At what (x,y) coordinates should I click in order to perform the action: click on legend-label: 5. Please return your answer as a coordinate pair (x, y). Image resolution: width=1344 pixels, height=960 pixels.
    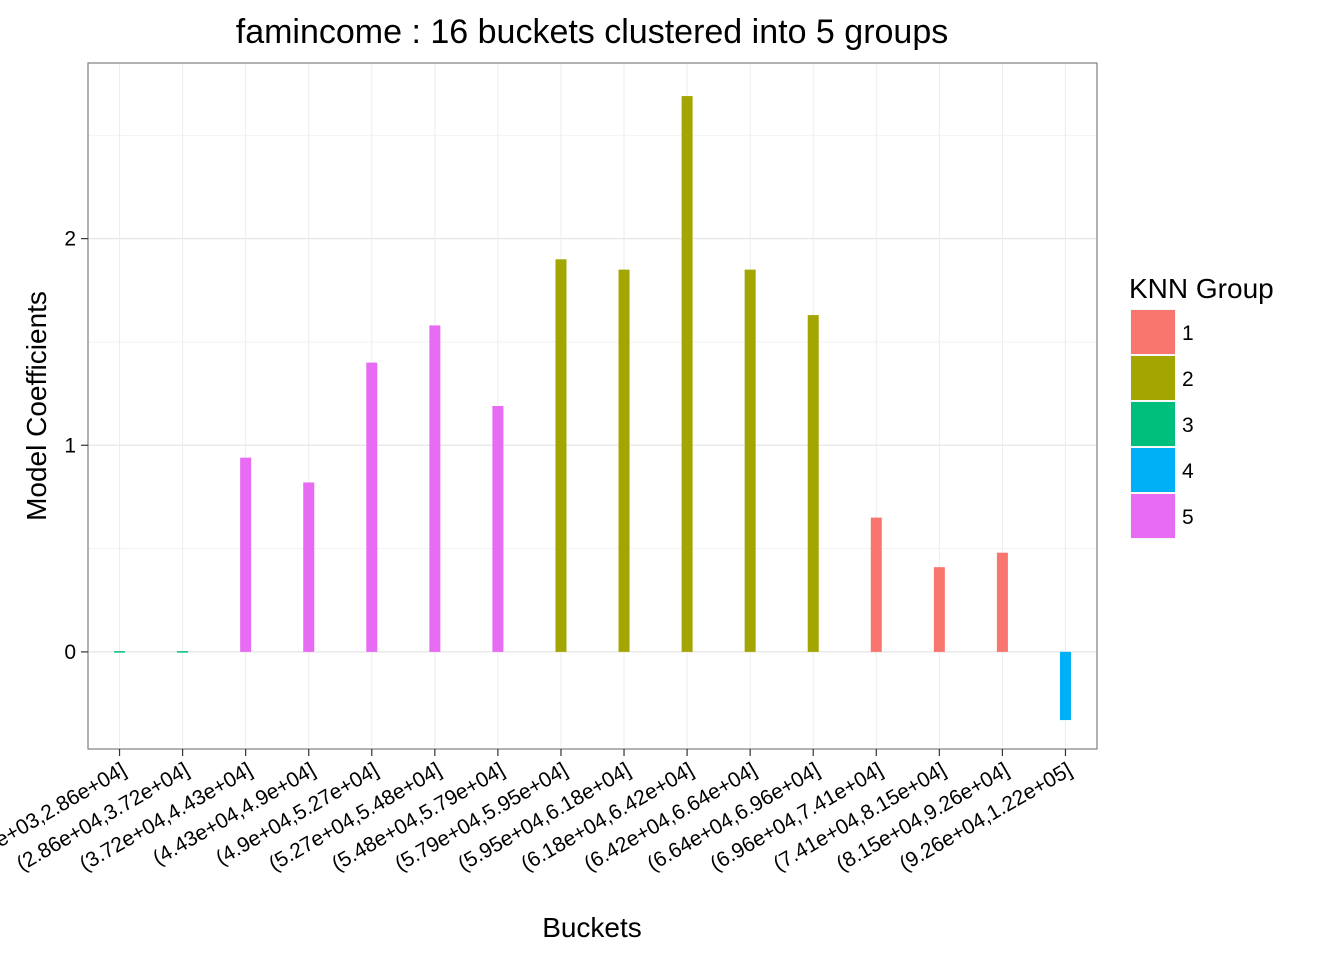
    Looking at the image, I should click on (1188, 517).